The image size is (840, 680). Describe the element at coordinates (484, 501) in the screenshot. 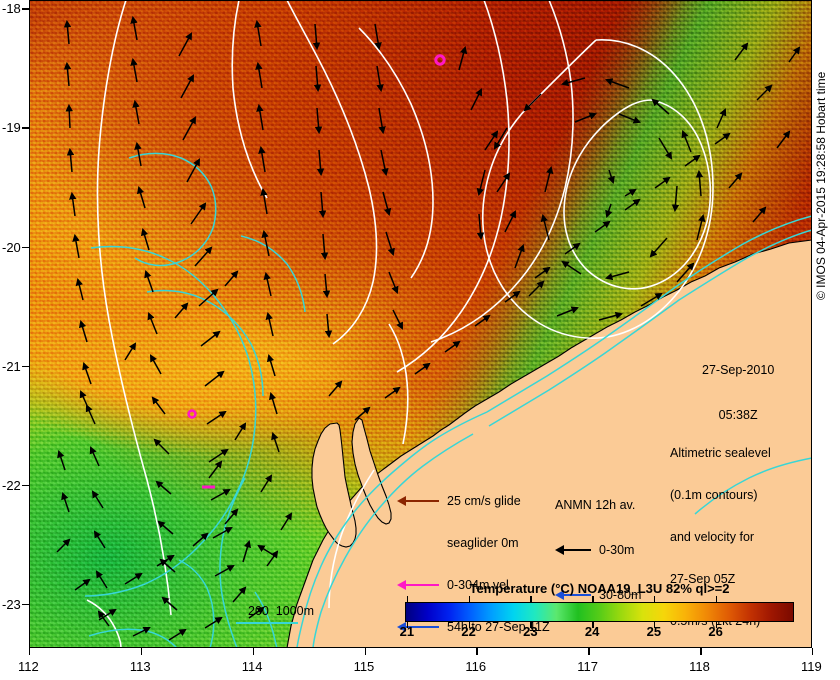

I see `glider-legend-label: 25 cm/s glide` at that location.